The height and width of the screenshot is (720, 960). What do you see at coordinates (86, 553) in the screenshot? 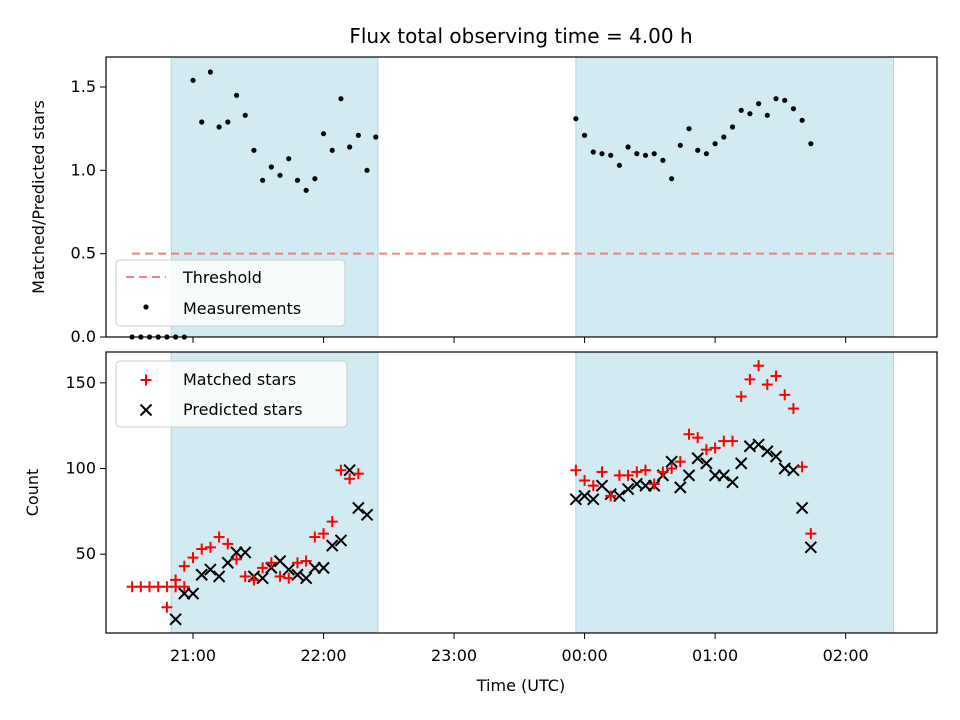
I see `y-tick-label: 50` at bounding box center [86, 553].